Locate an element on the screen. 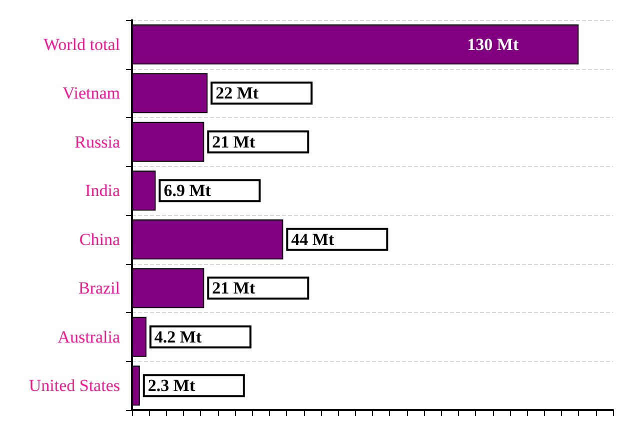  y-tick-label: India is located at coordinates (102, 190).